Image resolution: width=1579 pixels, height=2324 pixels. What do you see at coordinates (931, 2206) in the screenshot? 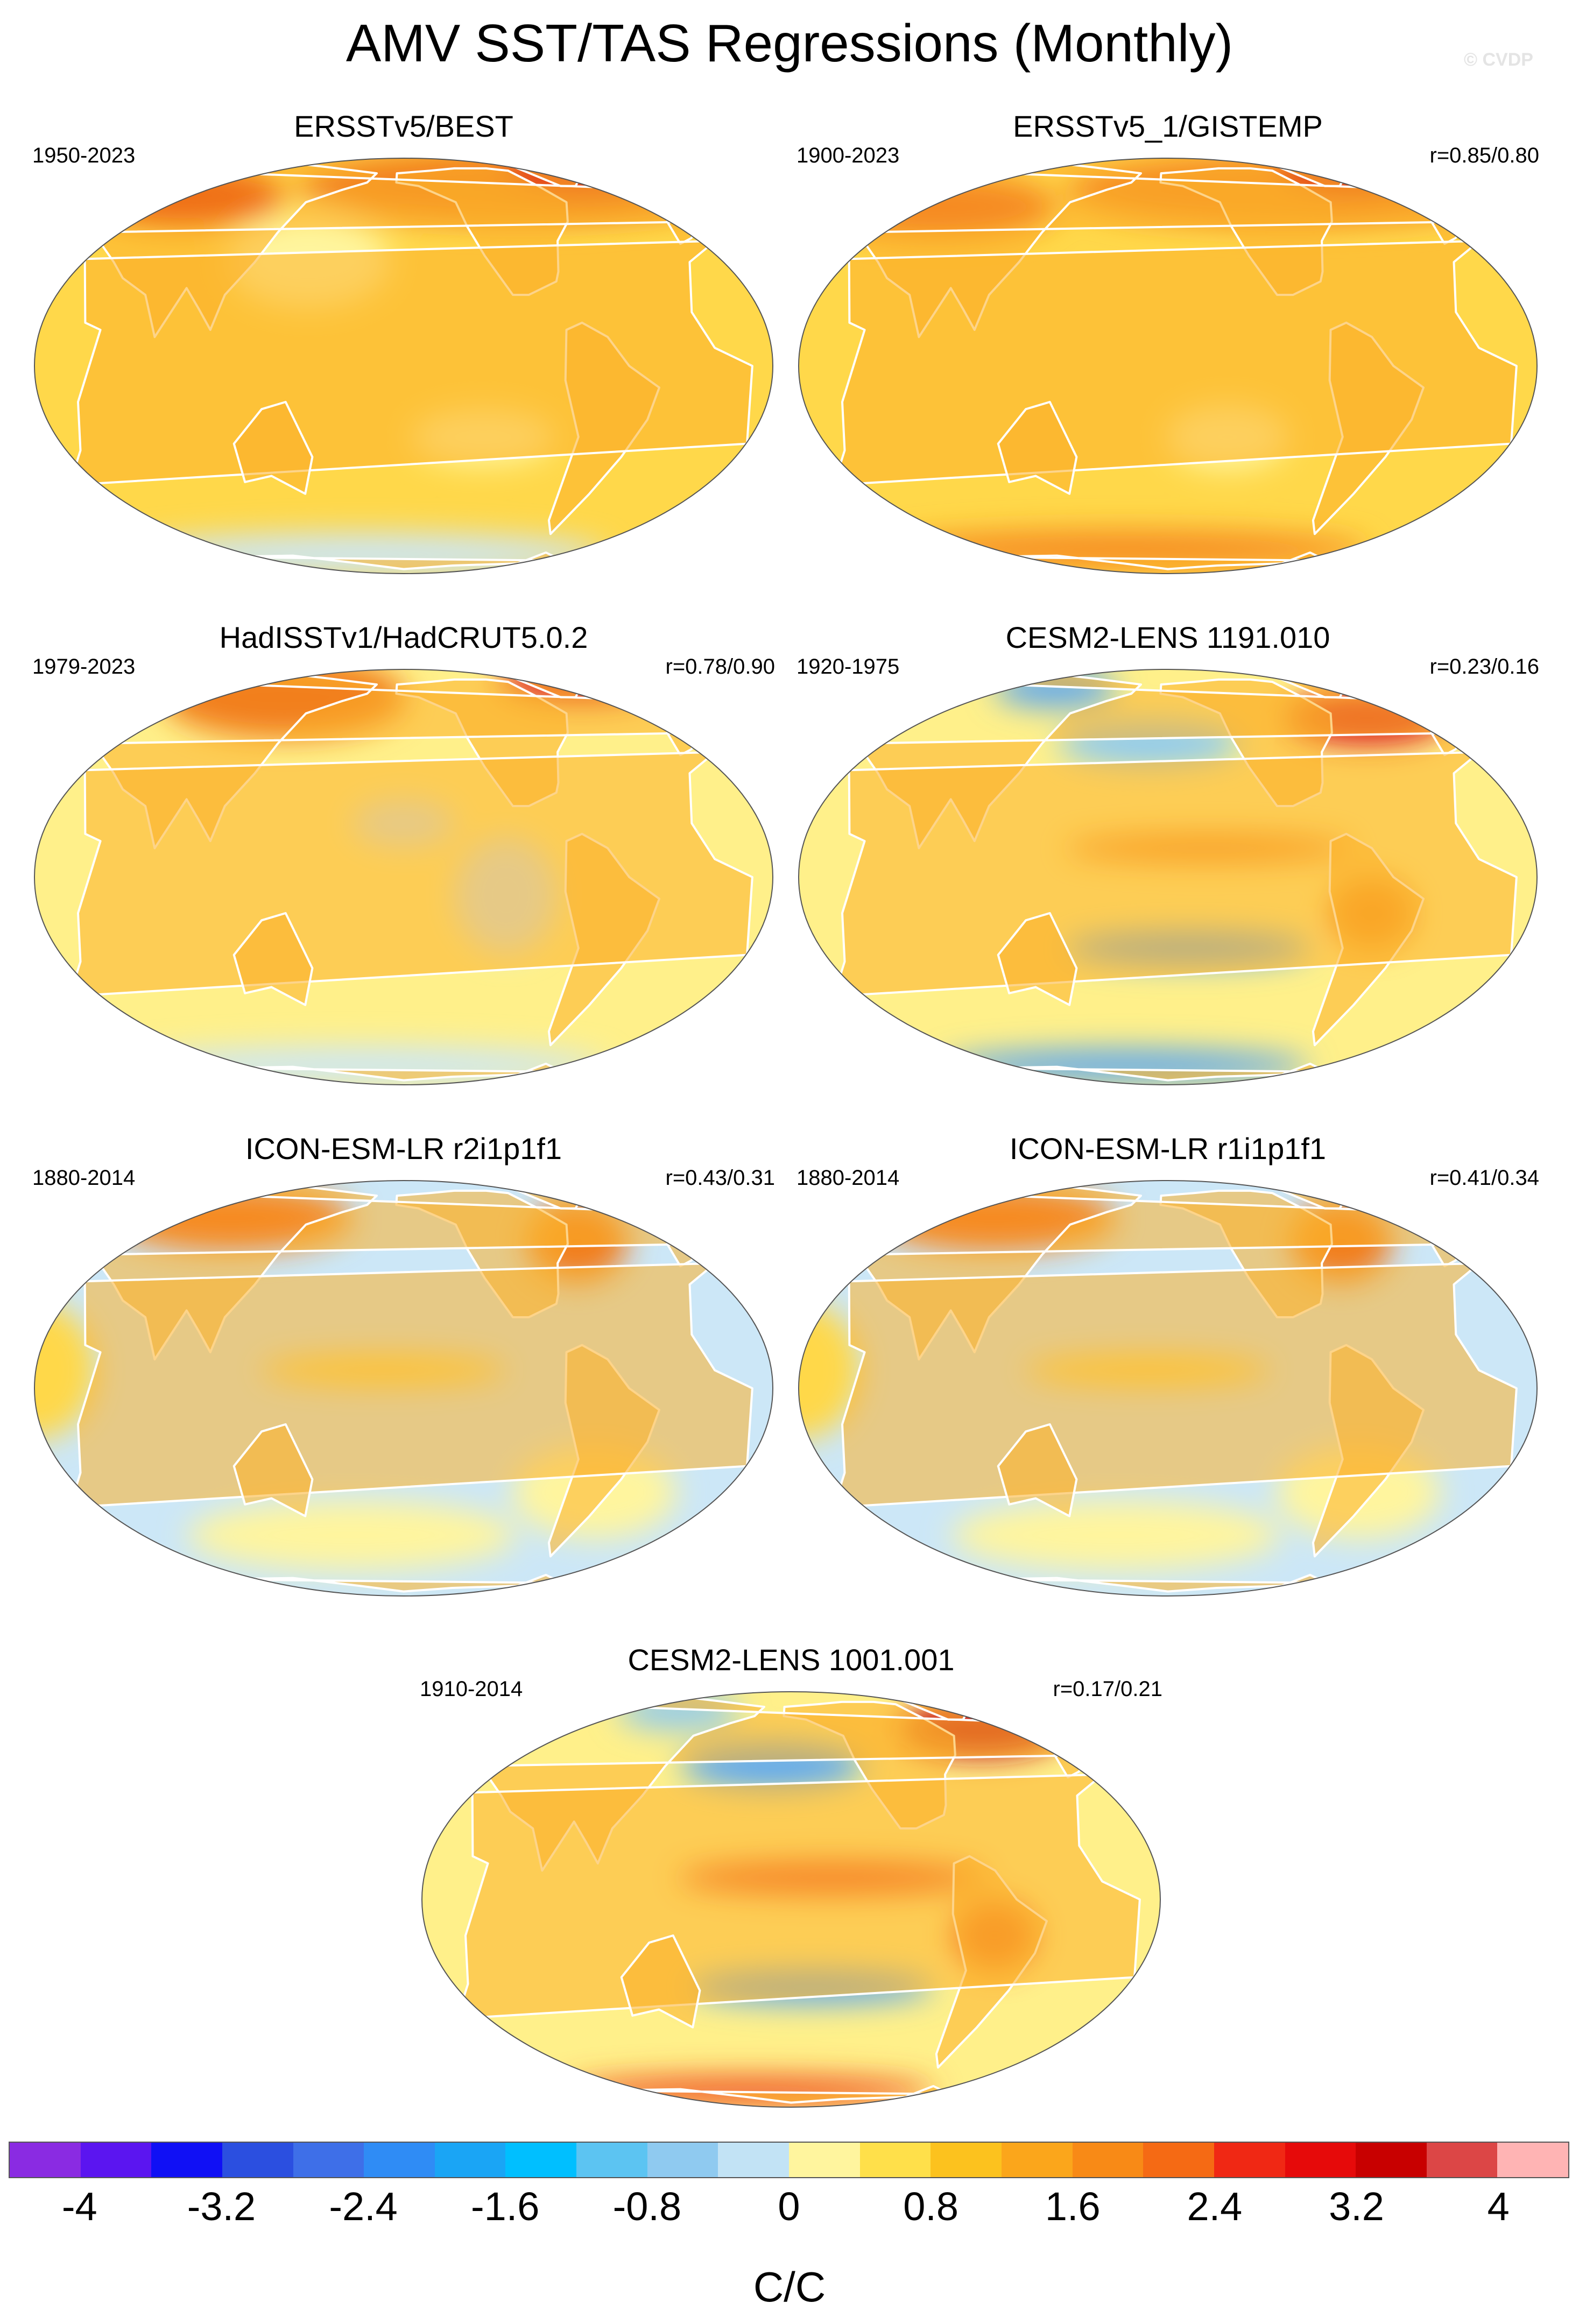
I see `color-scale-tick-label: 0.8` at bounding box center [931, 2206].